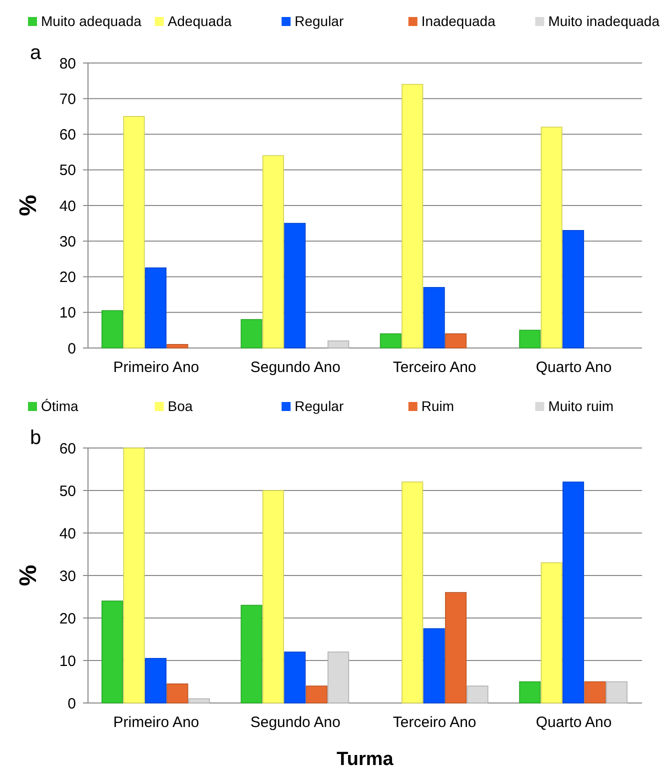 This screenshot has height=778, width=670. I want to click on chart-title: b, so click(36, 438).